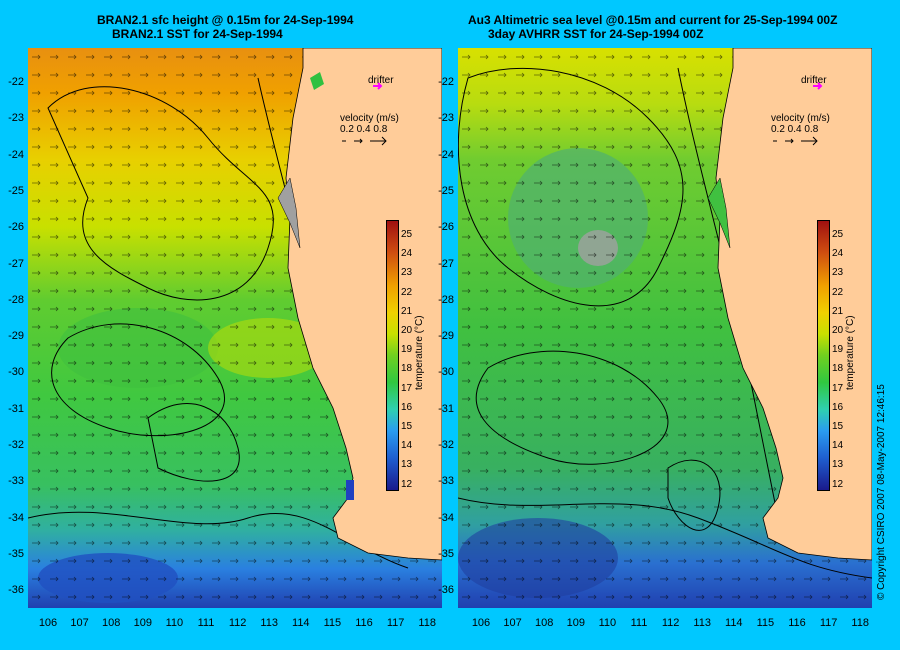 The width and height of the screenshot is (900, 650). Describe the element at coordinates (446, 190) in the screenshot. I see `lat-tick-label: -25` at that location.